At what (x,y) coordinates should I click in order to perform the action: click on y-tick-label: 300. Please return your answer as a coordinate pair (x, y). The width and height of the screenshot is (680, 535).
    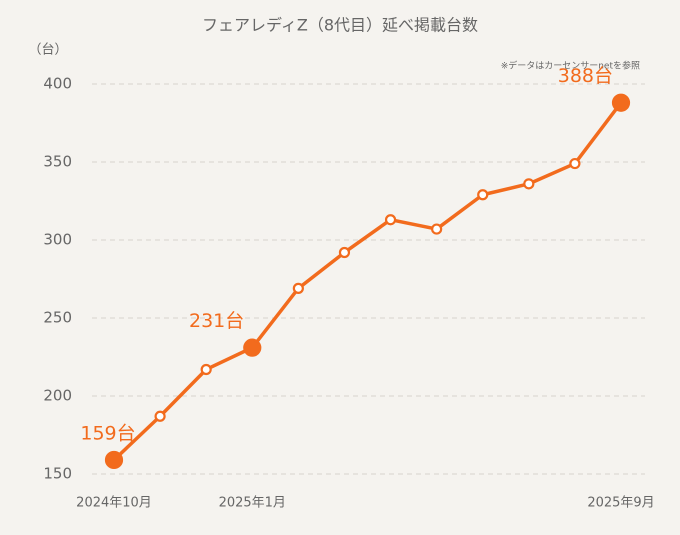
    Looking at the image, I should click on (57, 240).